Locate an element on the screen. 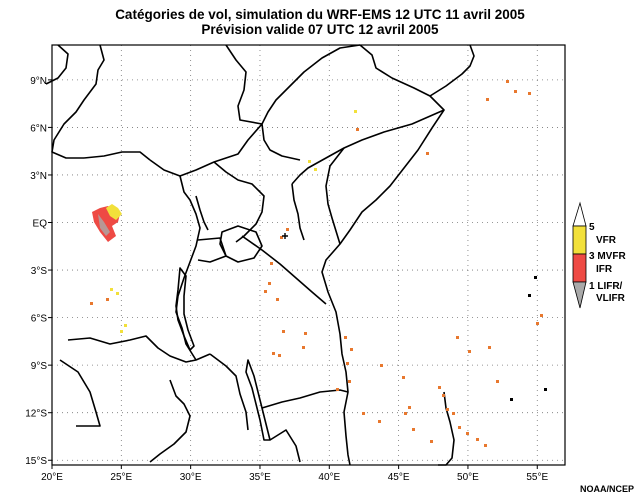  tanzania-mozambique is located at coordinates (305, 399).